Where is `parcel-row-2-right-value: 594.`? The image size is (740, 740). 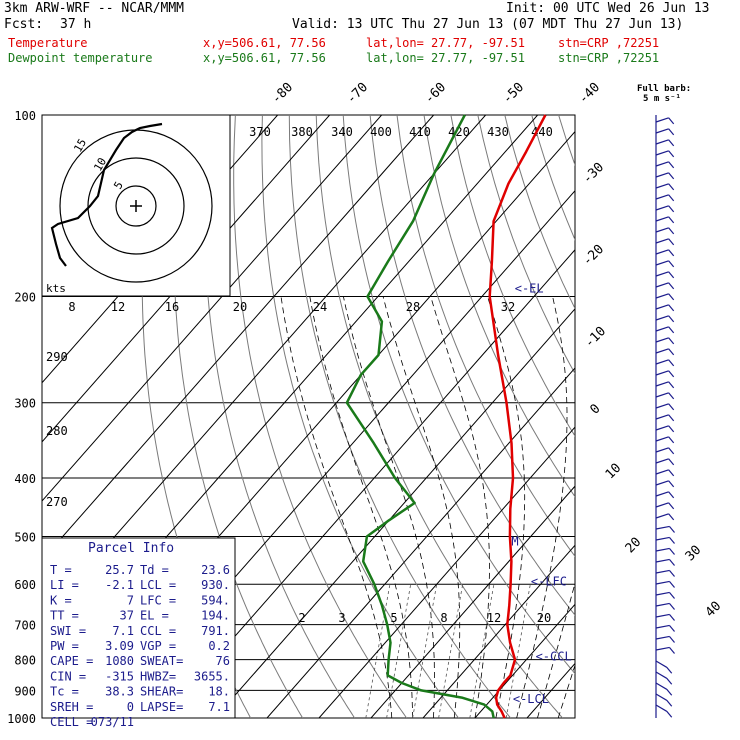
parcel-row-2-right-value: 594. is located at coordinates (215, 600).